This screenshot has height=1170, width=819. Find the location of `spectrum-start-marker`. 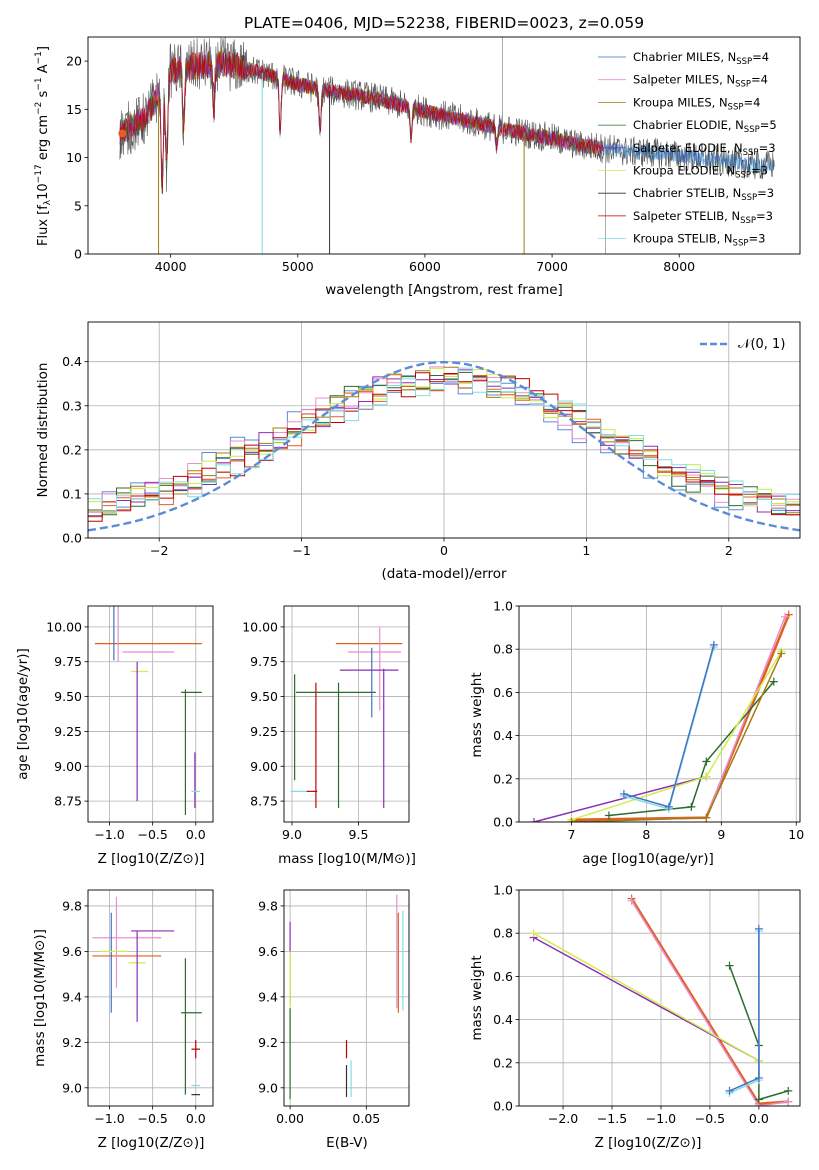

spectrum-start-marker is located at coordinates (122, 133).